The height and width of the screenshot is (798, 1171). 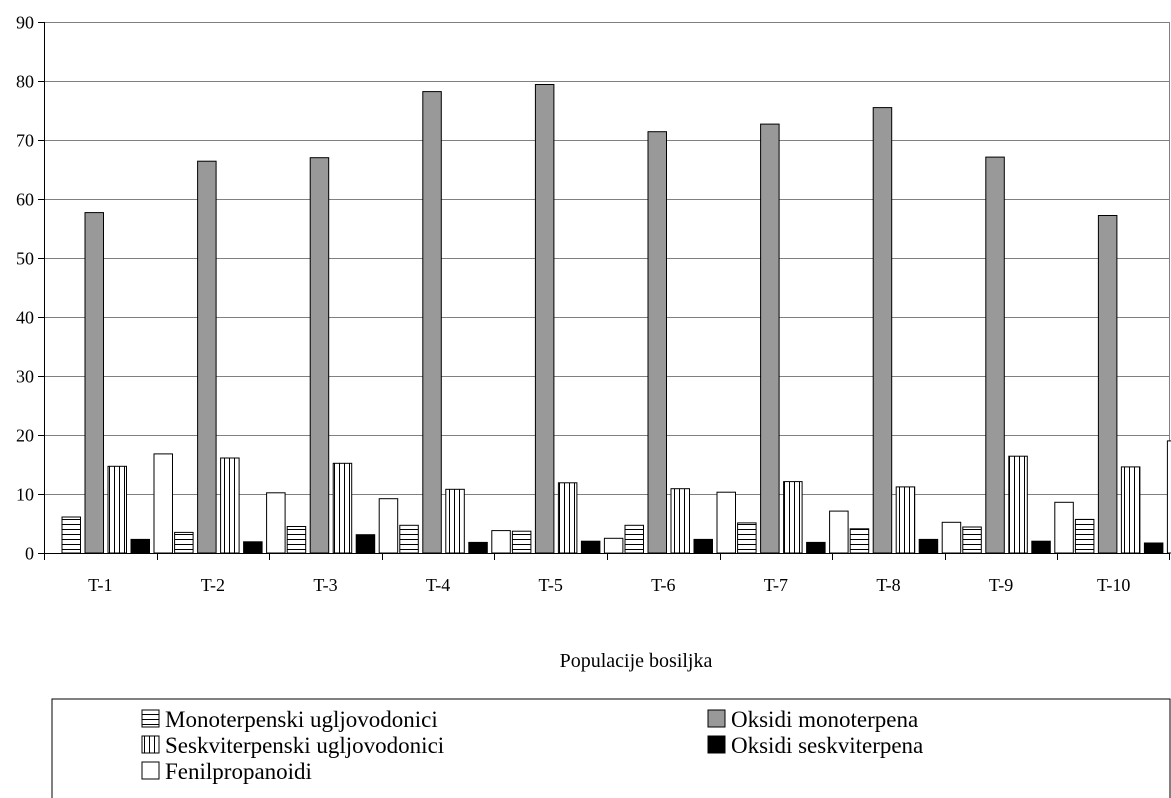 What do you see at coordinates (776, 585) in the screenshot?
I see `x-tick-label: T-7` at bounding box center [776, 585].